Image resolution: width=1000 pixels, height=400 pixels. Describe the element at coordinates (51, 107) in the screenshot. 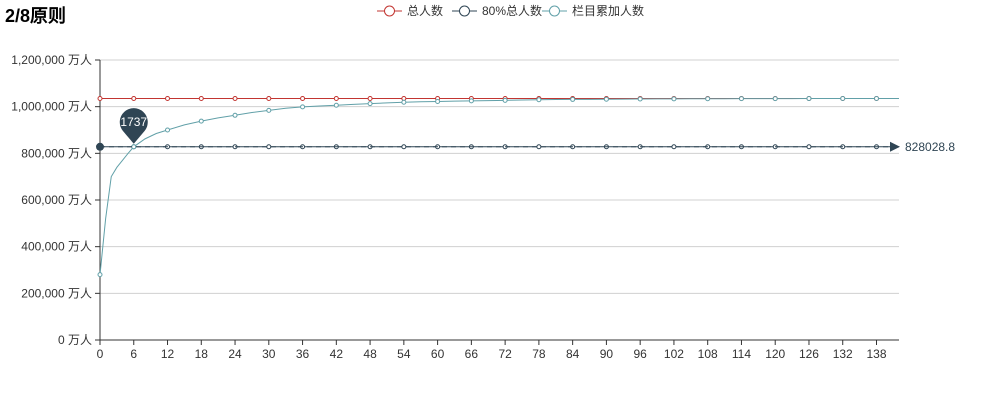

I see `y-tick-label: 1,000,000 万人` at that location.